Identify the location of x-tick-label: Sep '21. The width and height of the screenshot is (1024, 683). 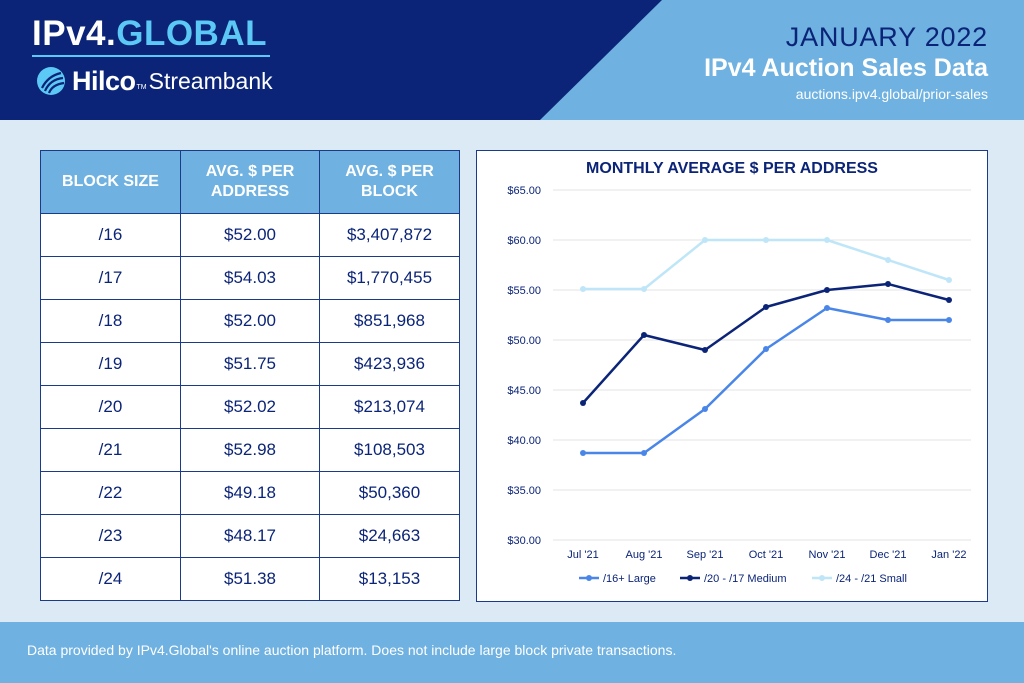
(705, 555).